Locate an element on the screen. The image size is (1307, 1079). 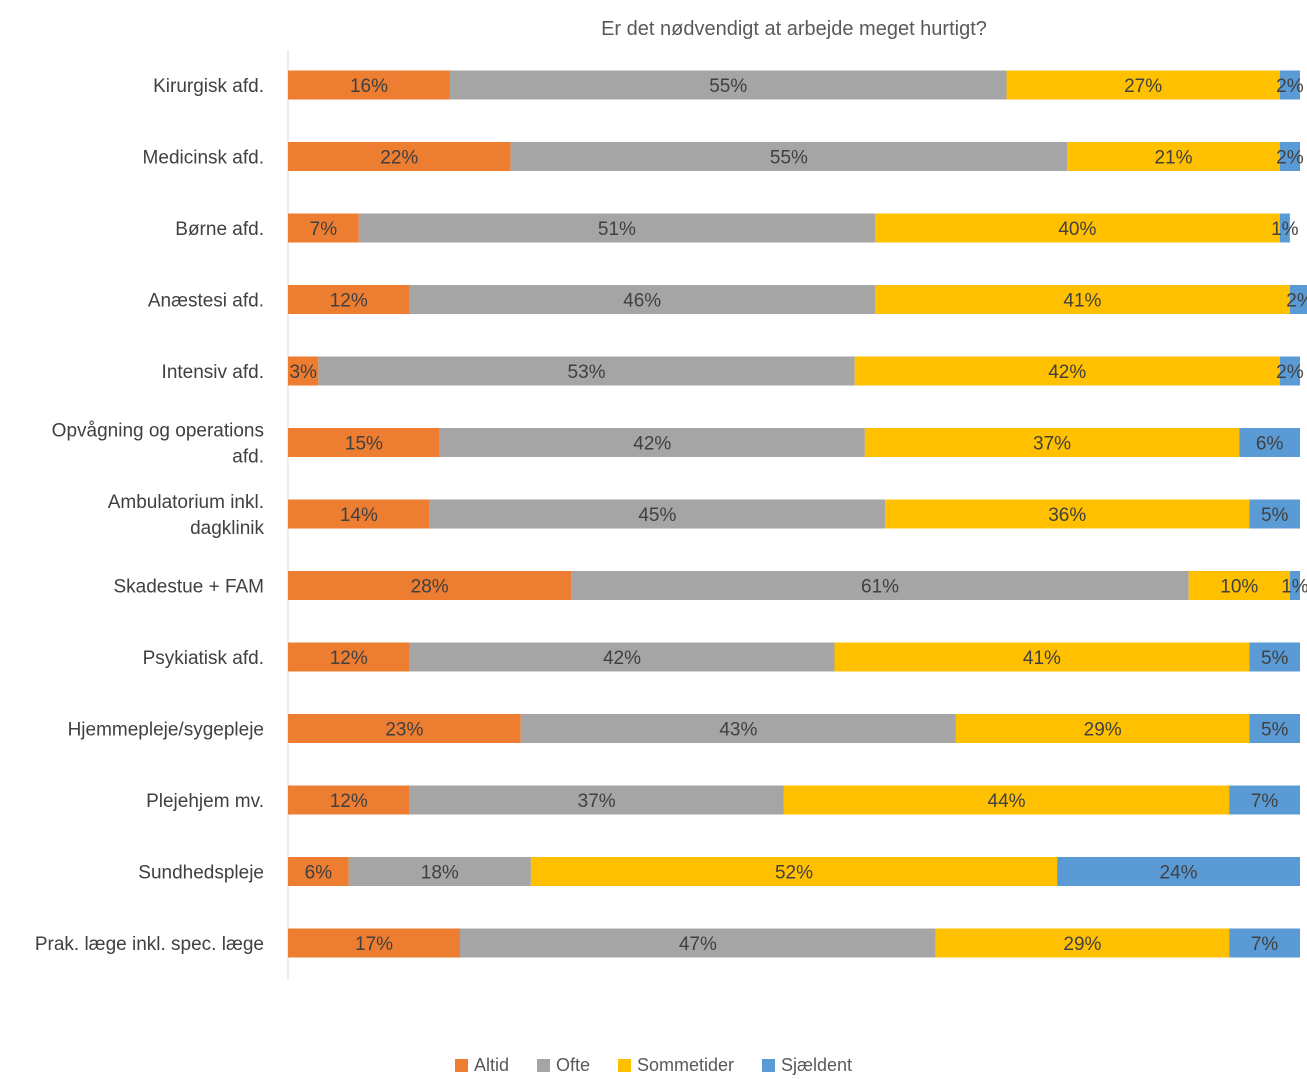
data-label: 40% is located at coordinates (1077, 229).